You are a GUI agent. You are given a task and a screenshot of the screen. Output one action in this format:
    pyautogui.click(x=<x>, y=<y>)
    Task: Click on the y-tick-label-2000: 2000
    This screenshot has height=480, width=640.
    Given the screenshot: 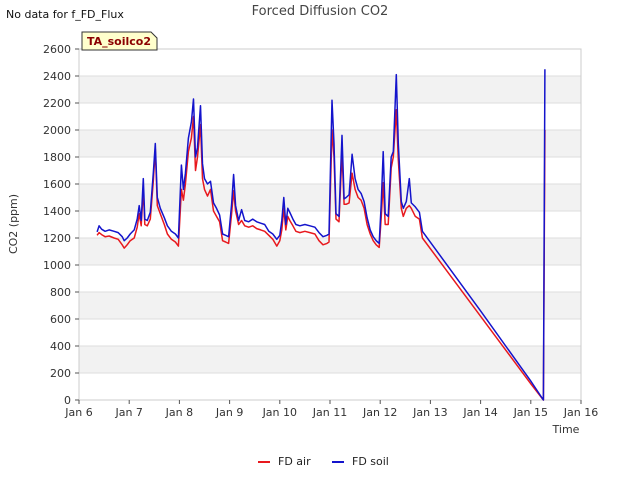 What is the action you would take?
    pyautogui.click(x=57, y=130)
    